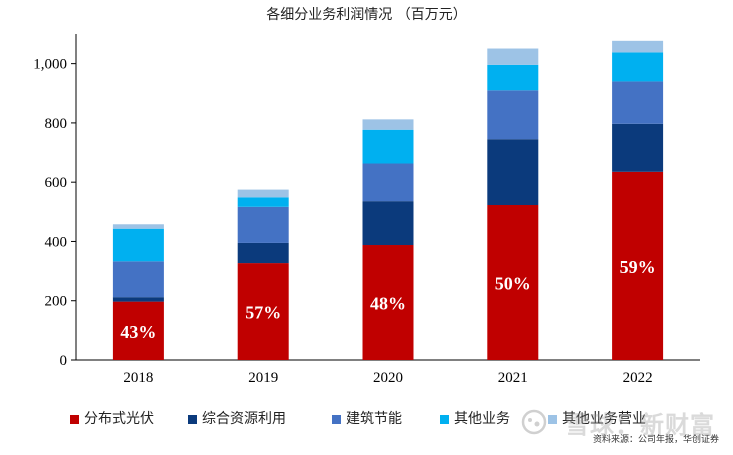  Describe the element at coordinates (374, 419) in the screenshot. I see `legend-label-2: 建筑节能` at that location.